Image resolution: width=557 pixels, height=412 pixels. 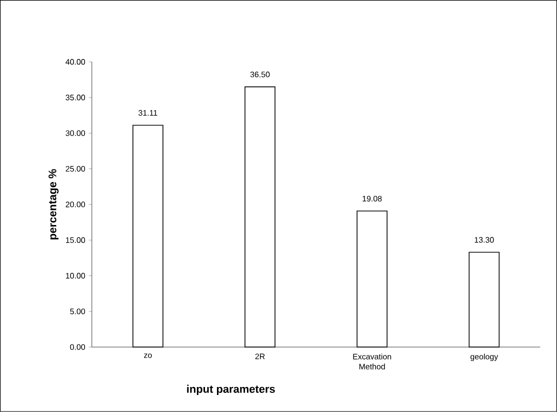 I want to click on y-axis-title: percentage %, so click(x=53, y=204).